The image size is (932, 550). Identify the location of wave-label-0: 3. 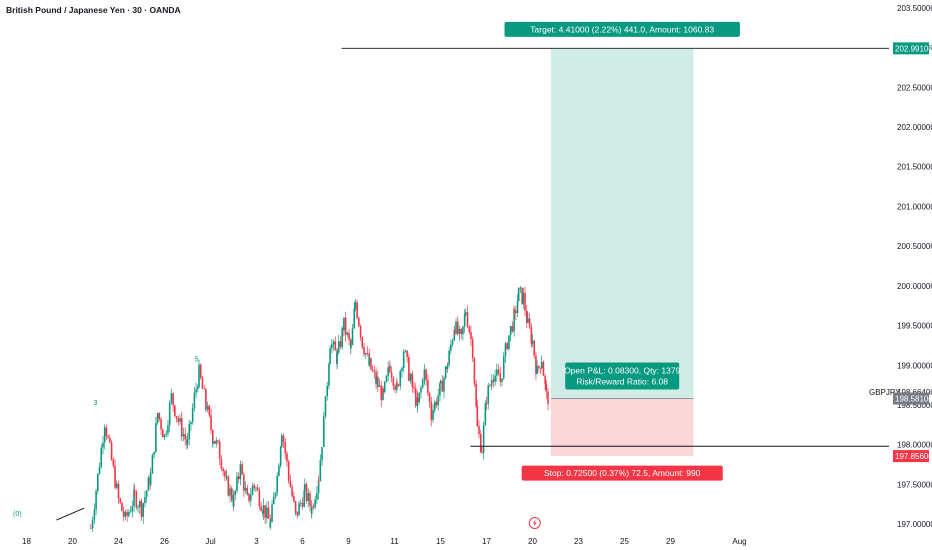
(96, 403).